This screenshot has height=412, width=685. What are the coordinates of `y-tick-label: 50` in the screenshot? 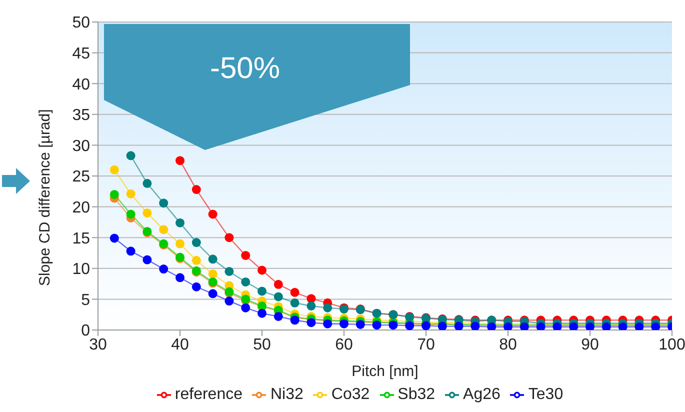 It's located at (81, 23).